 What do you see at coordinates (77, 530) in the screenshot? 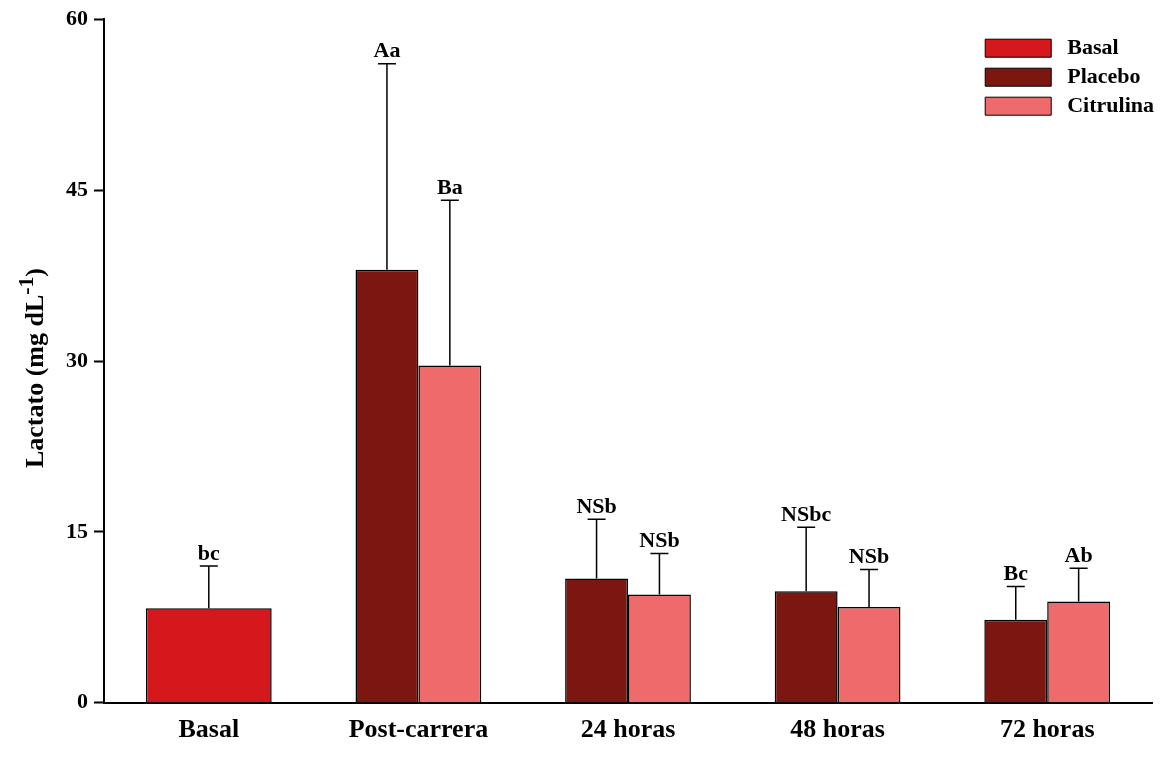
I see `y-tick-label: 15` at bounding box center [77, 530].